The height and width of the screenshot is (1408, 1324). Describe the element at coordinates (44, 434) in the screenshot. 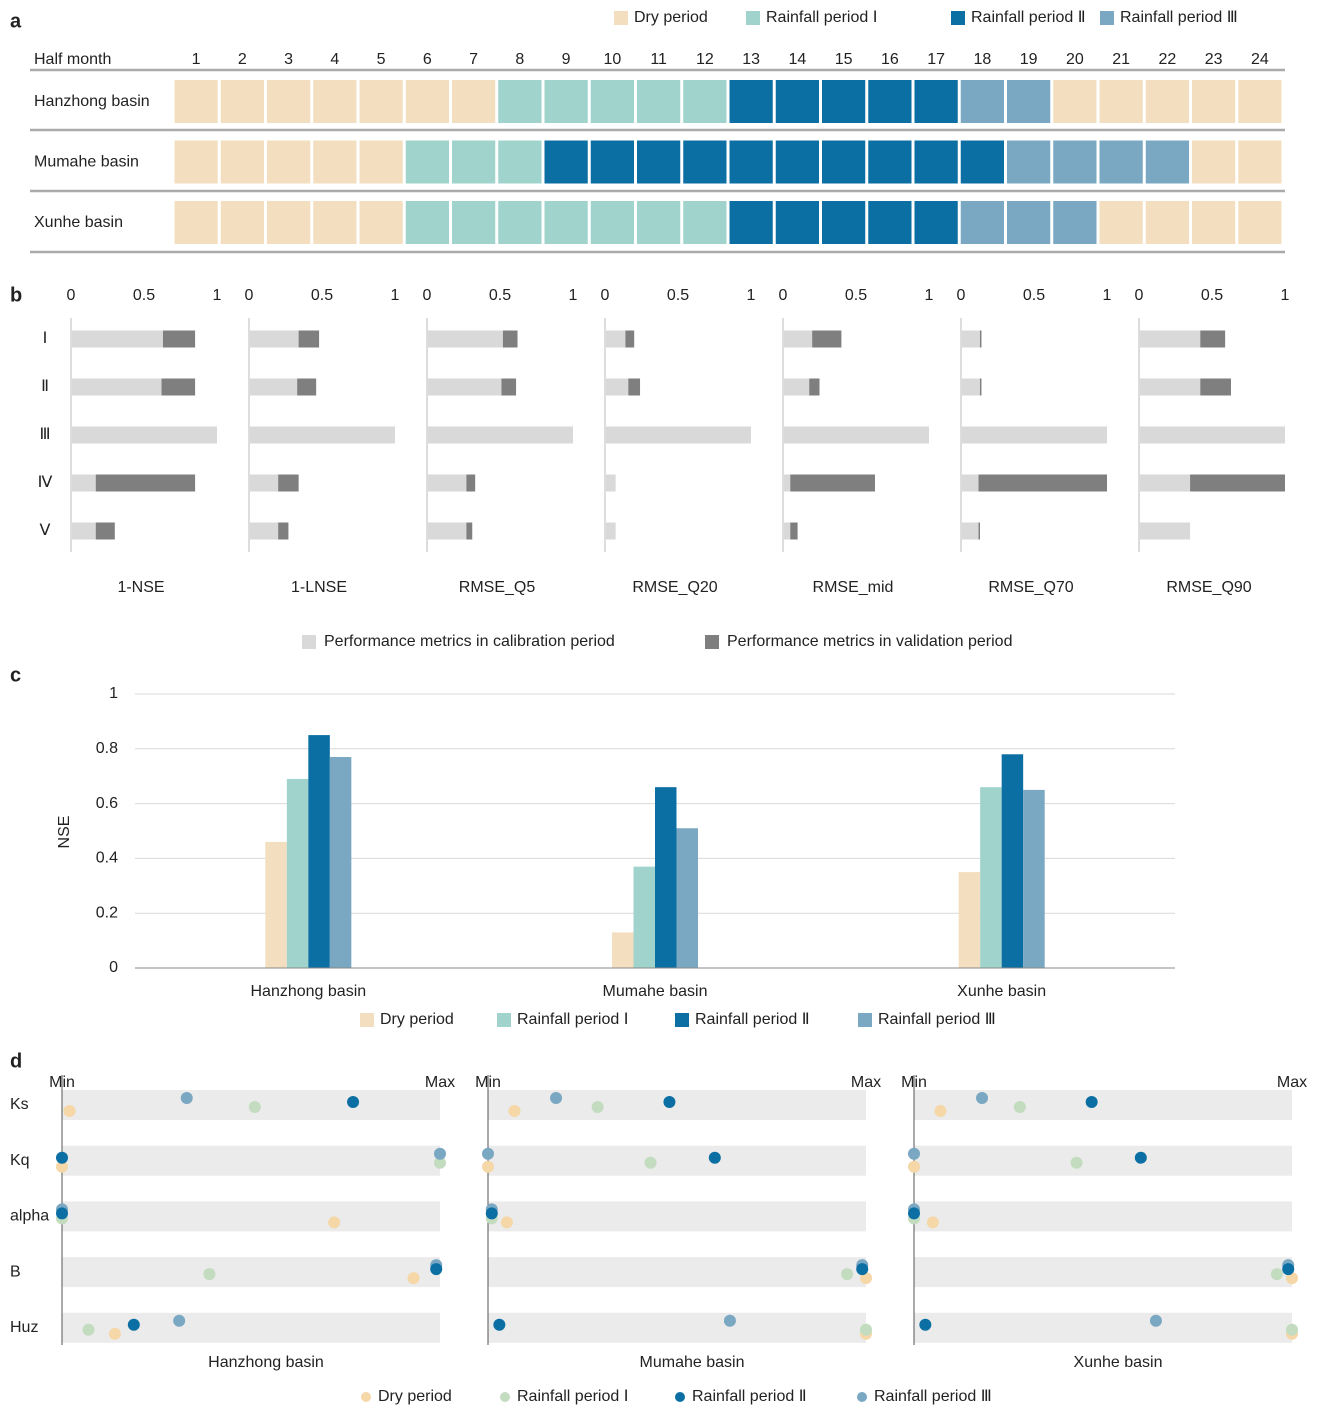

I see `category-label: Ⅲ` at that location.